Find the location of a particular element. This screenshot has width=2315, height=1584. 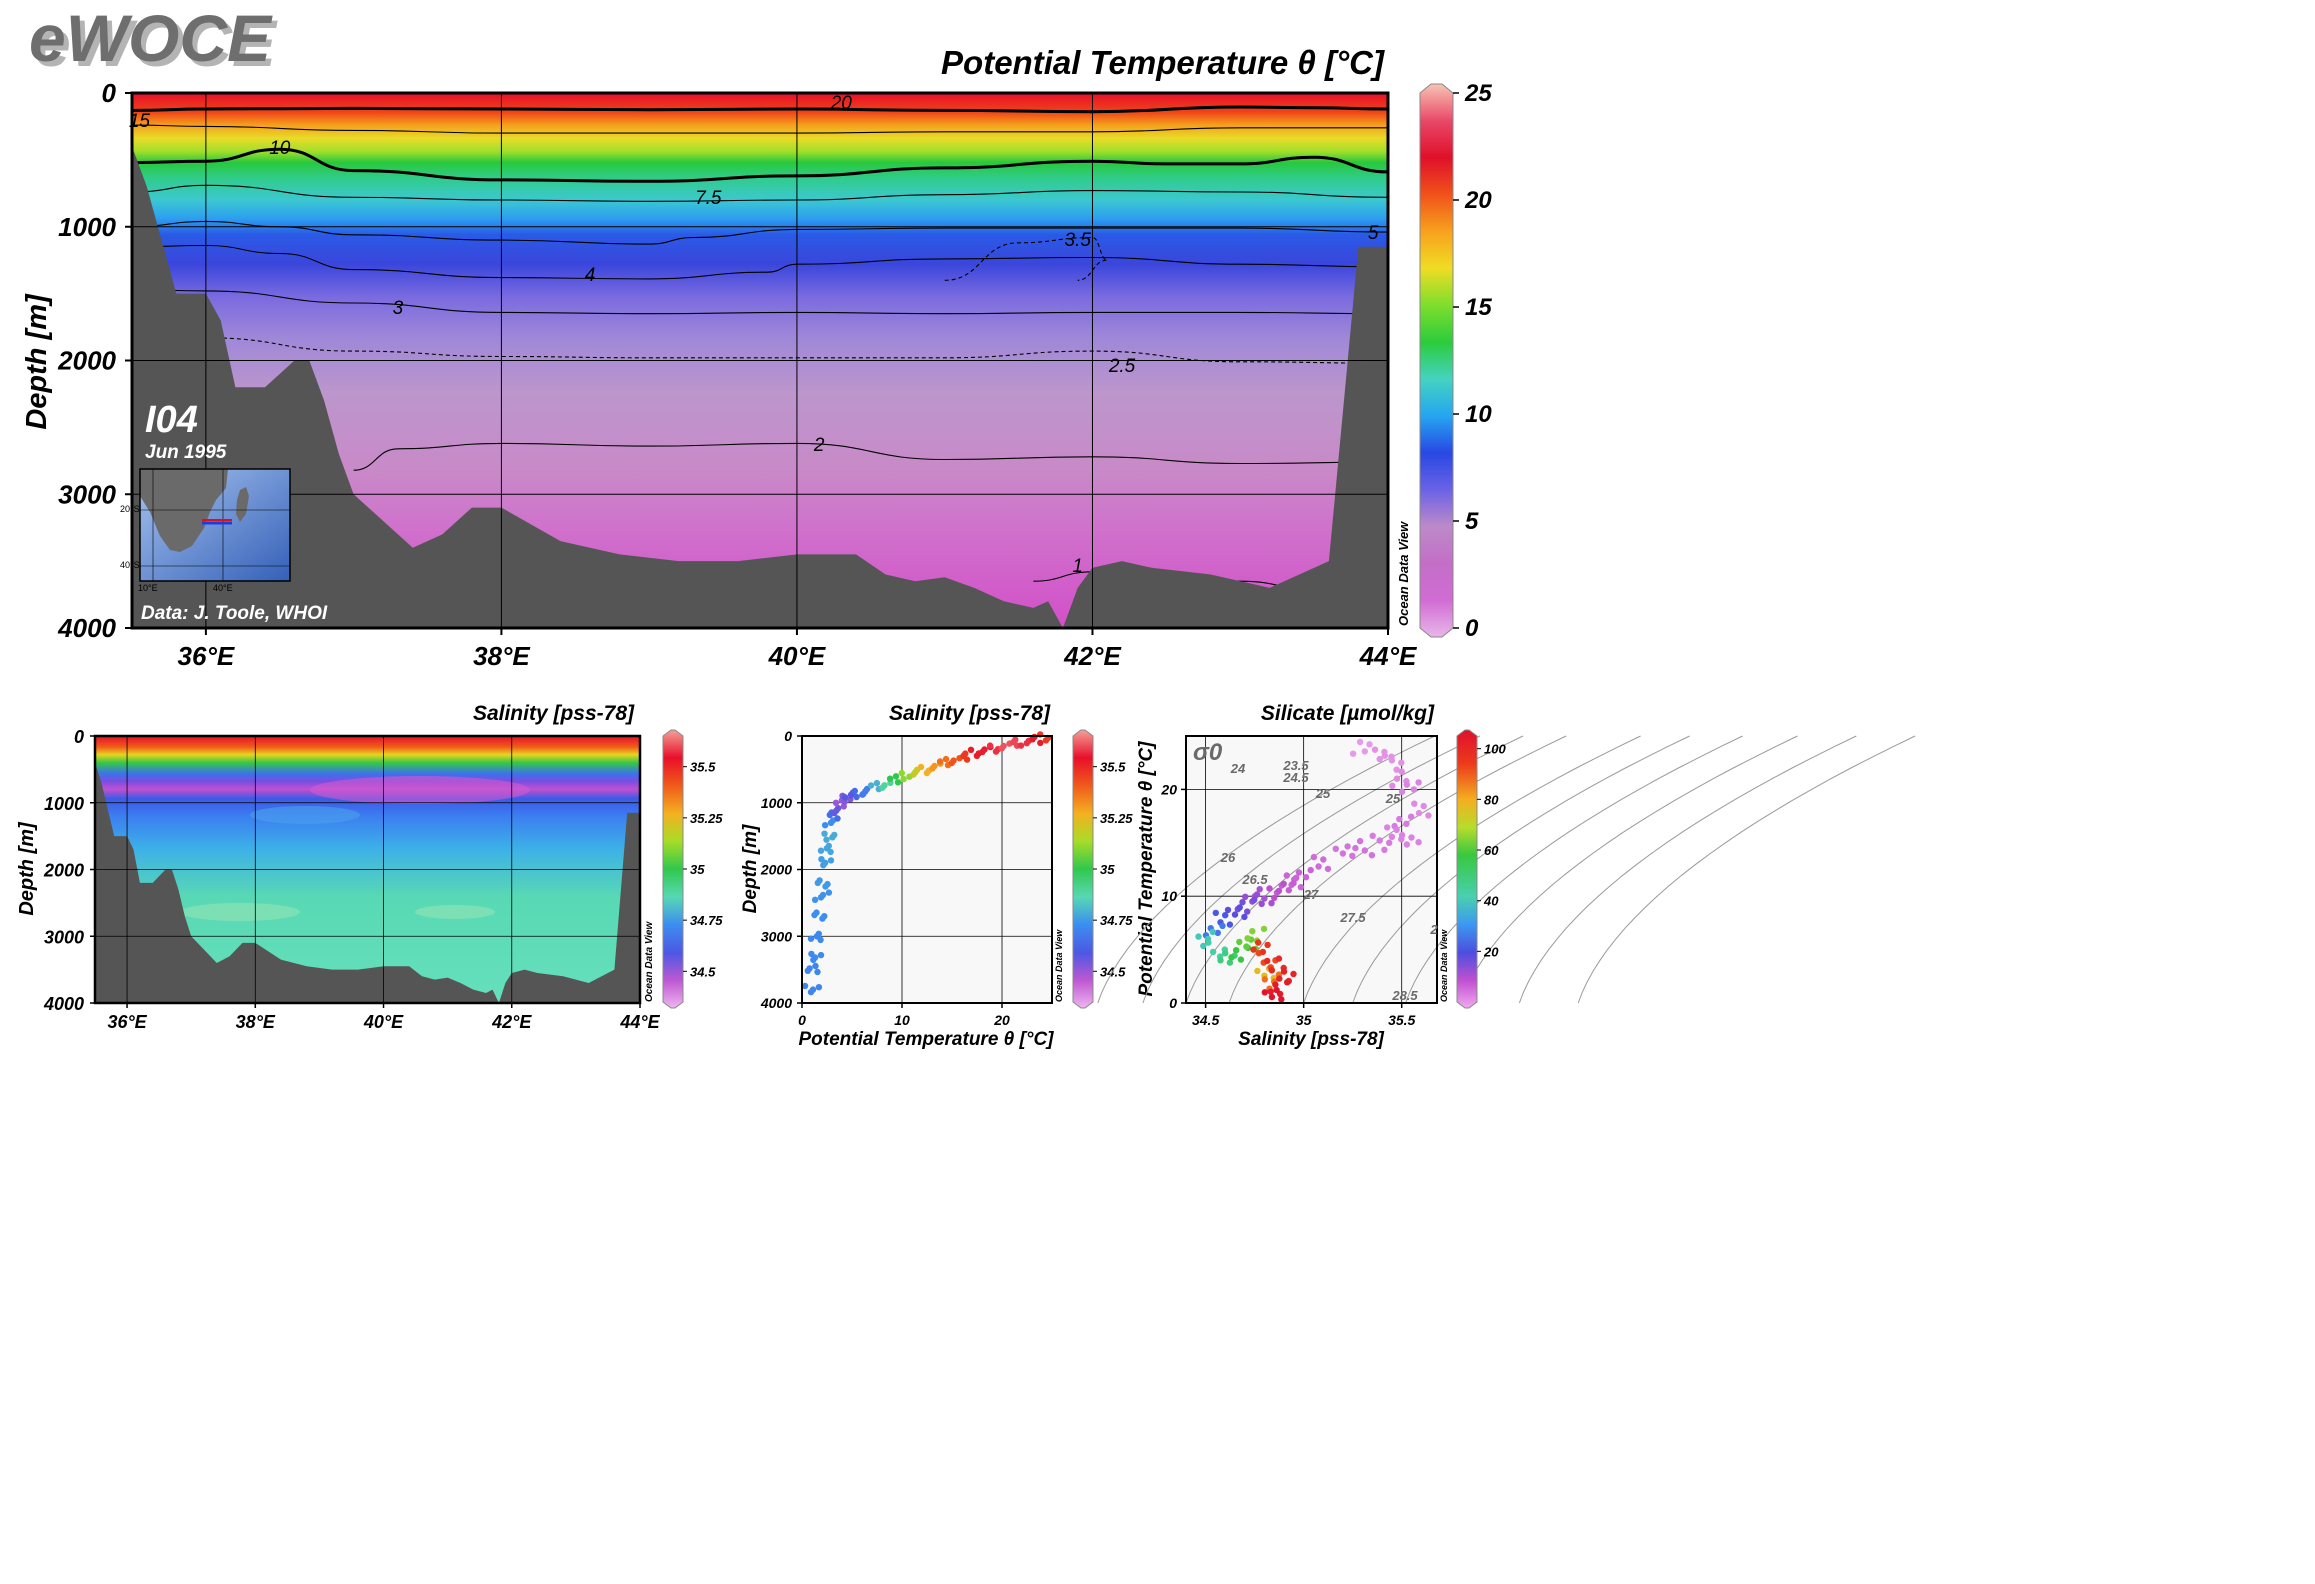

salinity-deep-max-b is located at coordinates (455, 912).